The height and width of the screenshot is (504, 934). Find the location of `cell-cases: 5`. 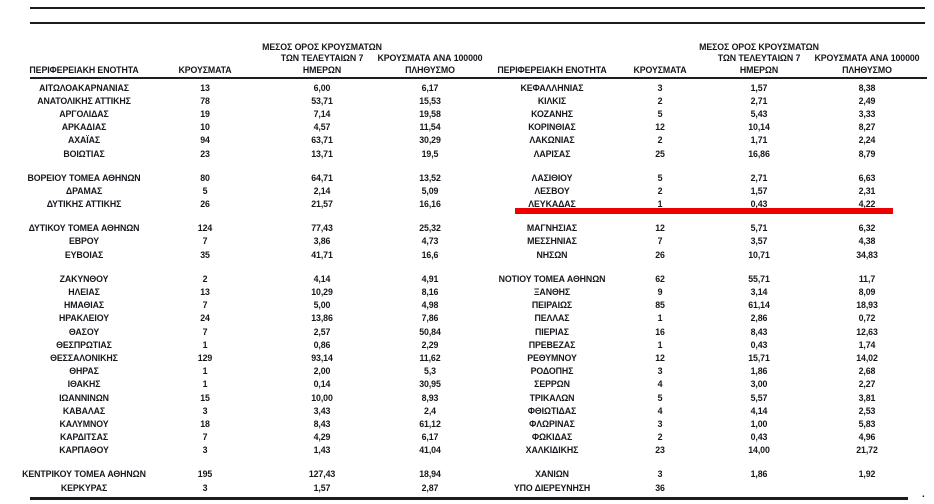

cell-cases: 5 is located at coordinates (205, 190).